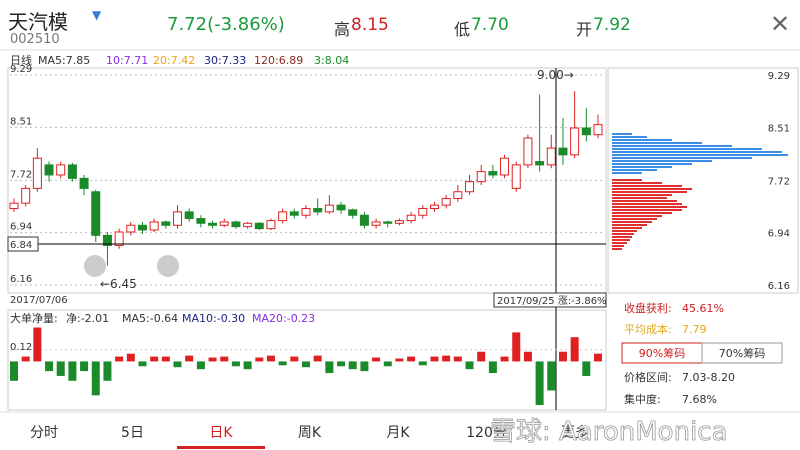 This screenshot has width=800, height=450. I want to click on chip-panel, so click(703, 180).